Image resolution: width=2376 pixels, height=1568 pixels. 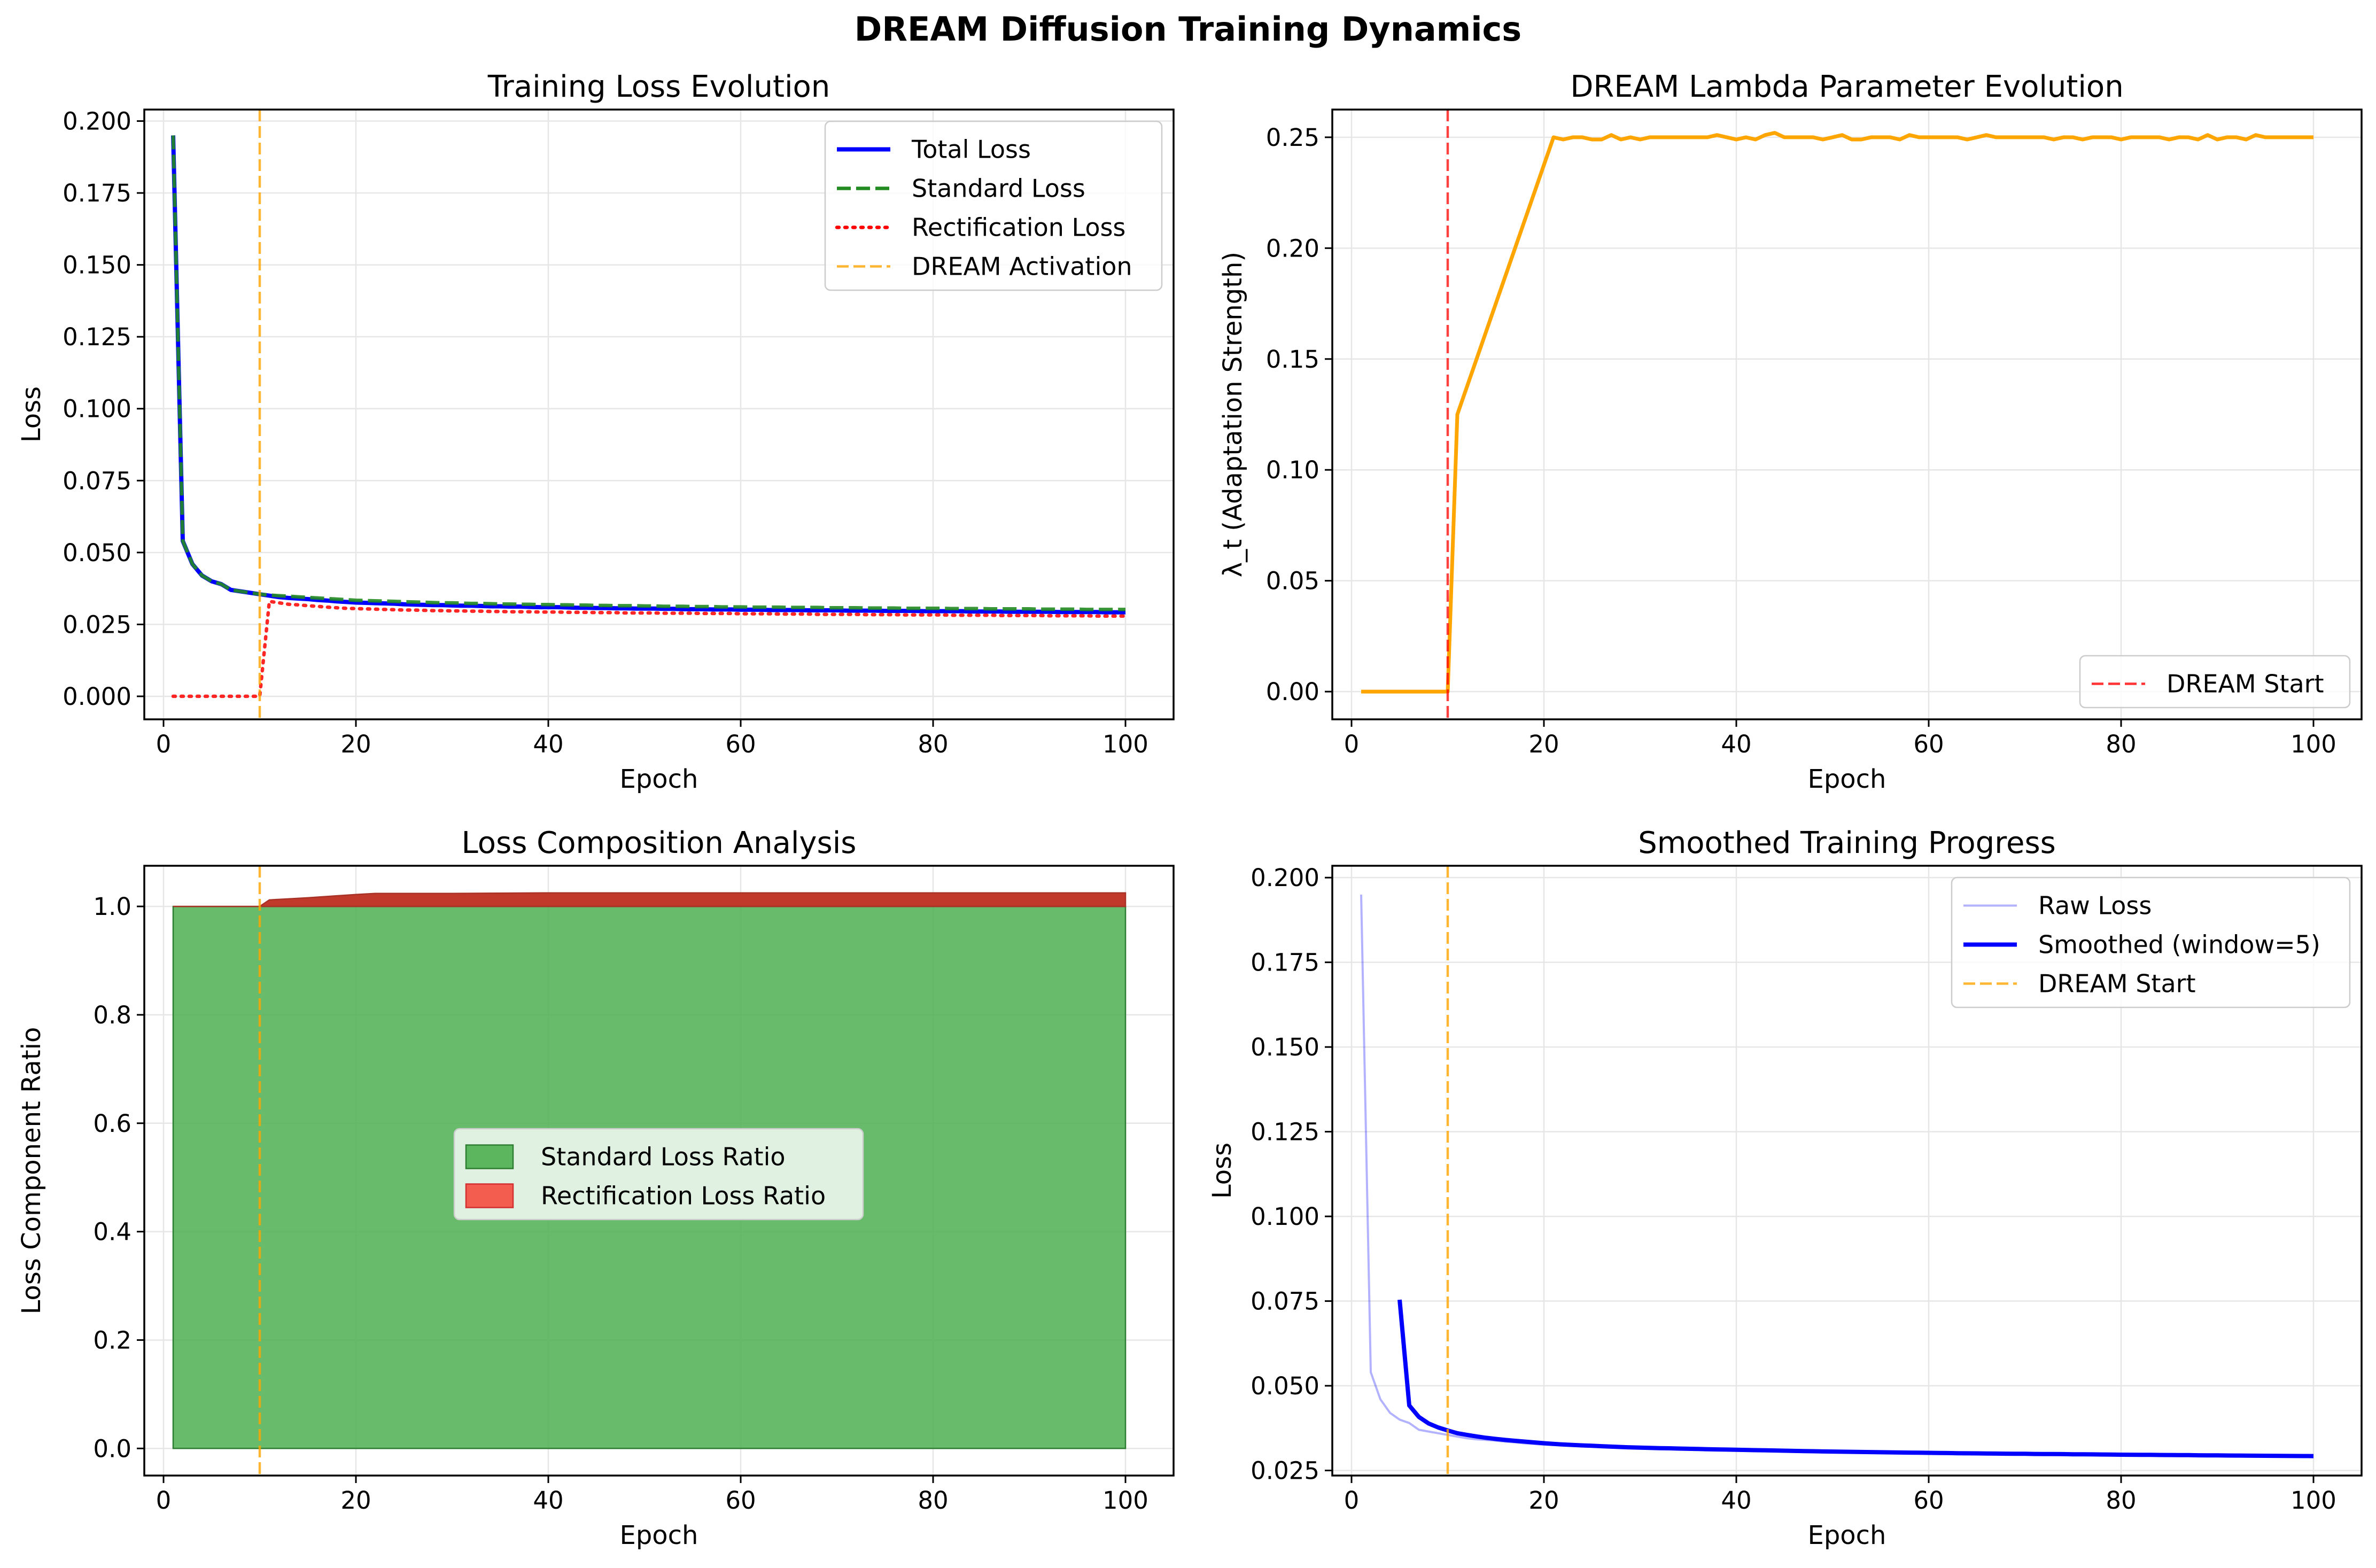 I want to click on y-tick-label: 0.6, so click(x=112, y=1123).